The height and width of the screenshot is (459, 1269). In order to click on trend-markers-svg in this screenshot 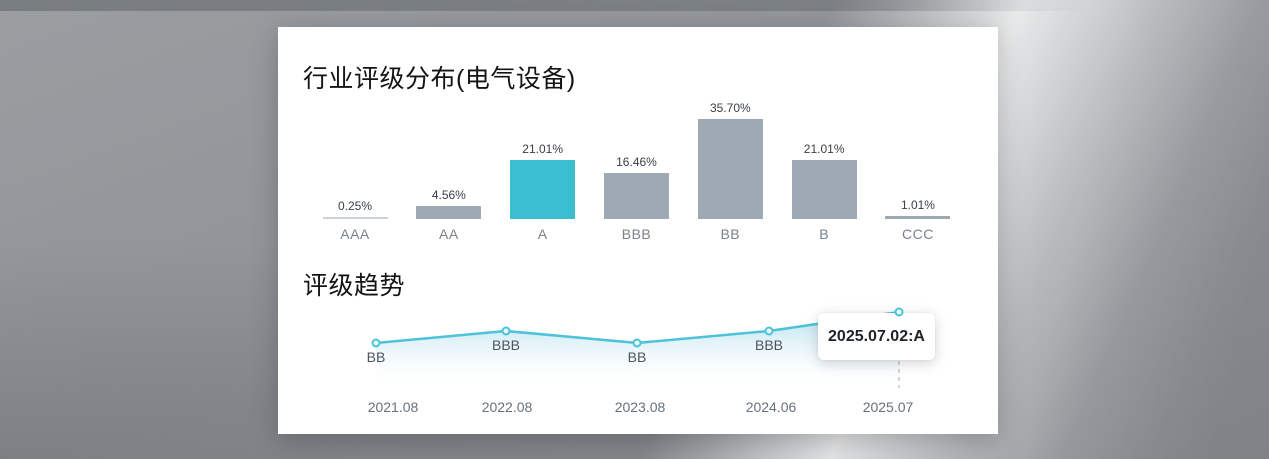, I will do `click(637, 327)`.